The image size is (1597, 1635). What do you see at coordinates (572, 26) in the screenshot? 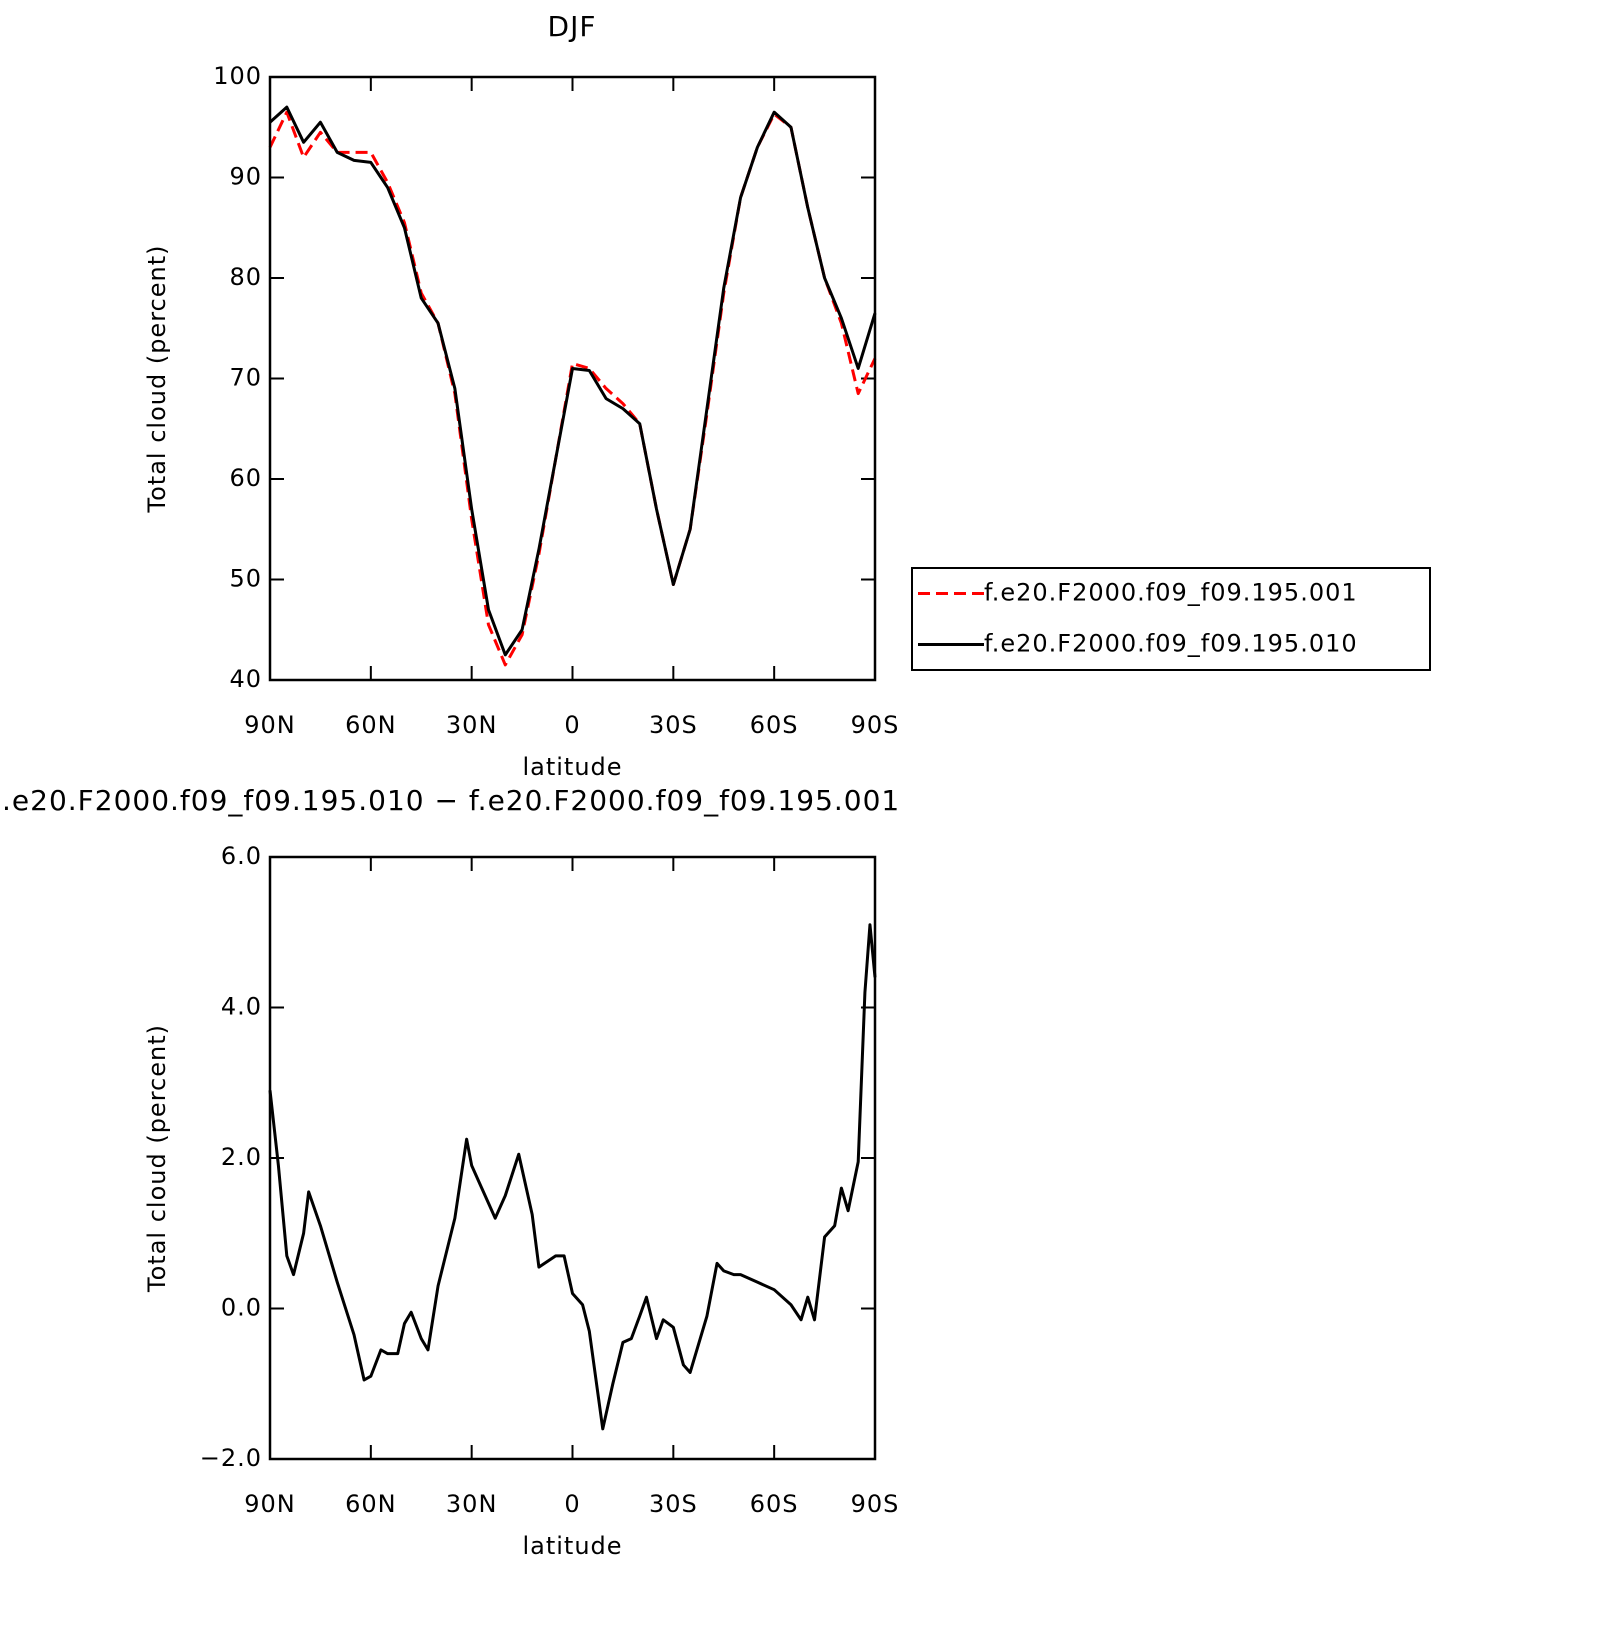
I see `chart-title: DJF` at bounding box center [572, 26].